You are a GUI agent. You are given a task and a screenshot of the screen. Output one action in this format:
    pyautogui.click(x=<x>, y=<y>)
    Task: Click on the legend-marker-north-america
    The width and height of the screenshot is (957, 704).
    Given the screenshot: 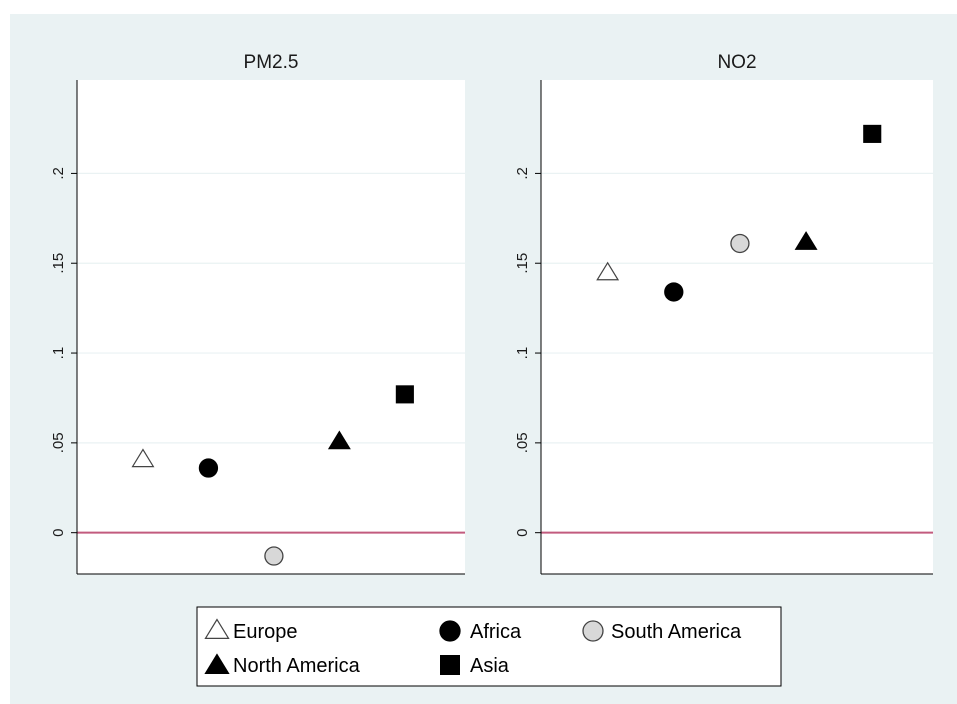 What is the action you would take?
    pyautogui.click(x=217, y=664)
    